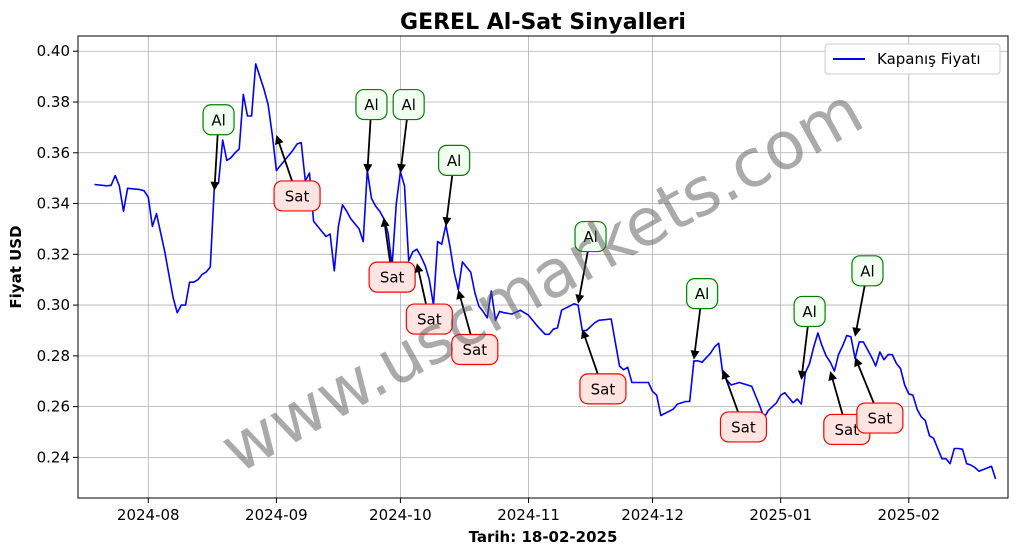 The image size is (1017, 554). I want to click on x-tick-label: 2024-10, so click(400, 515).